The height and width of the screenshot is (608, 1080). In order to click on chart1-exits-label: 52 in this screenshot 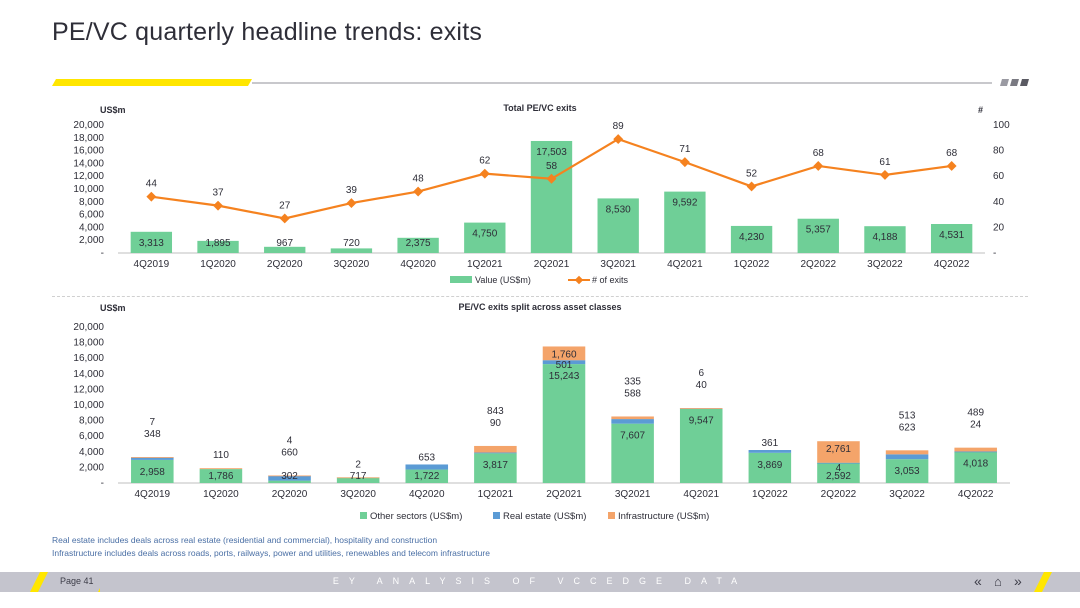, I will do `click(752, 173)`.